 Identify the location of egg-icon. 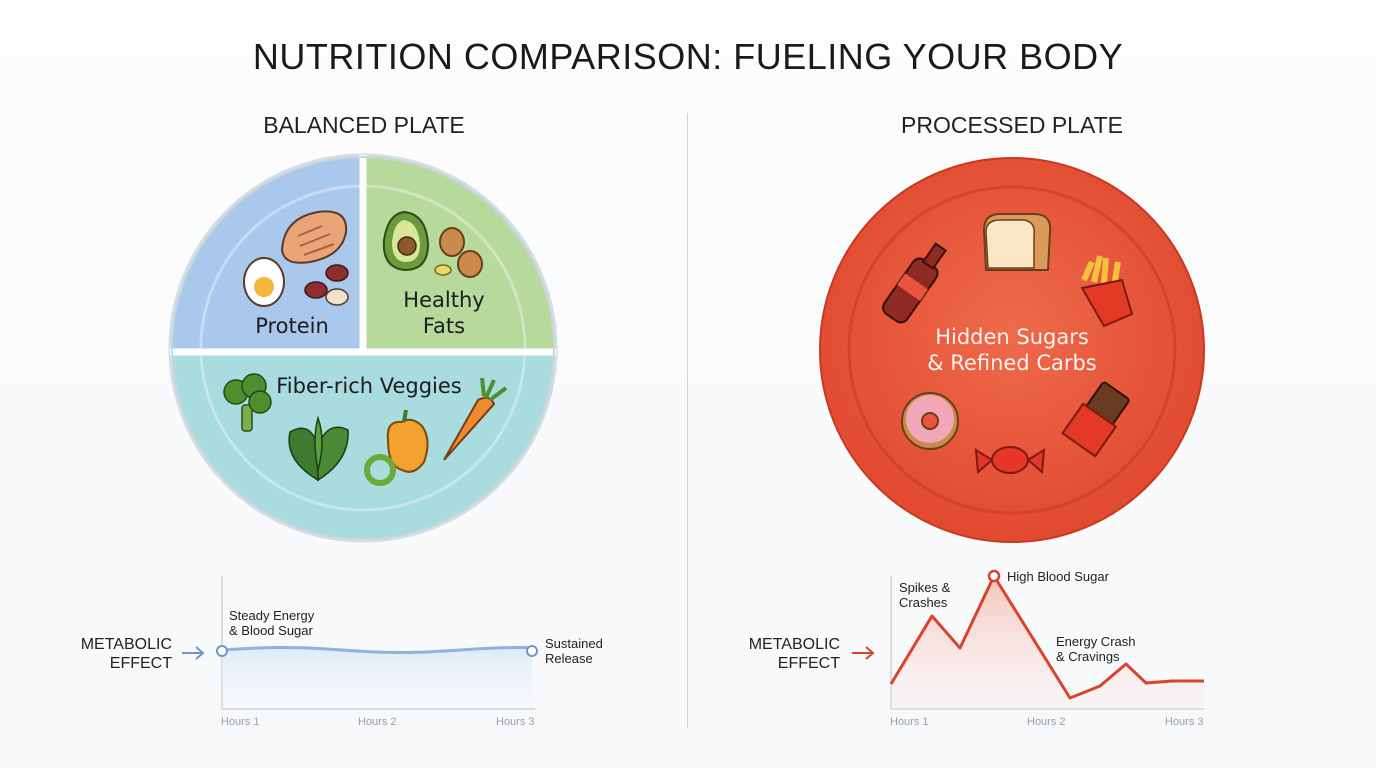
(264, 282).